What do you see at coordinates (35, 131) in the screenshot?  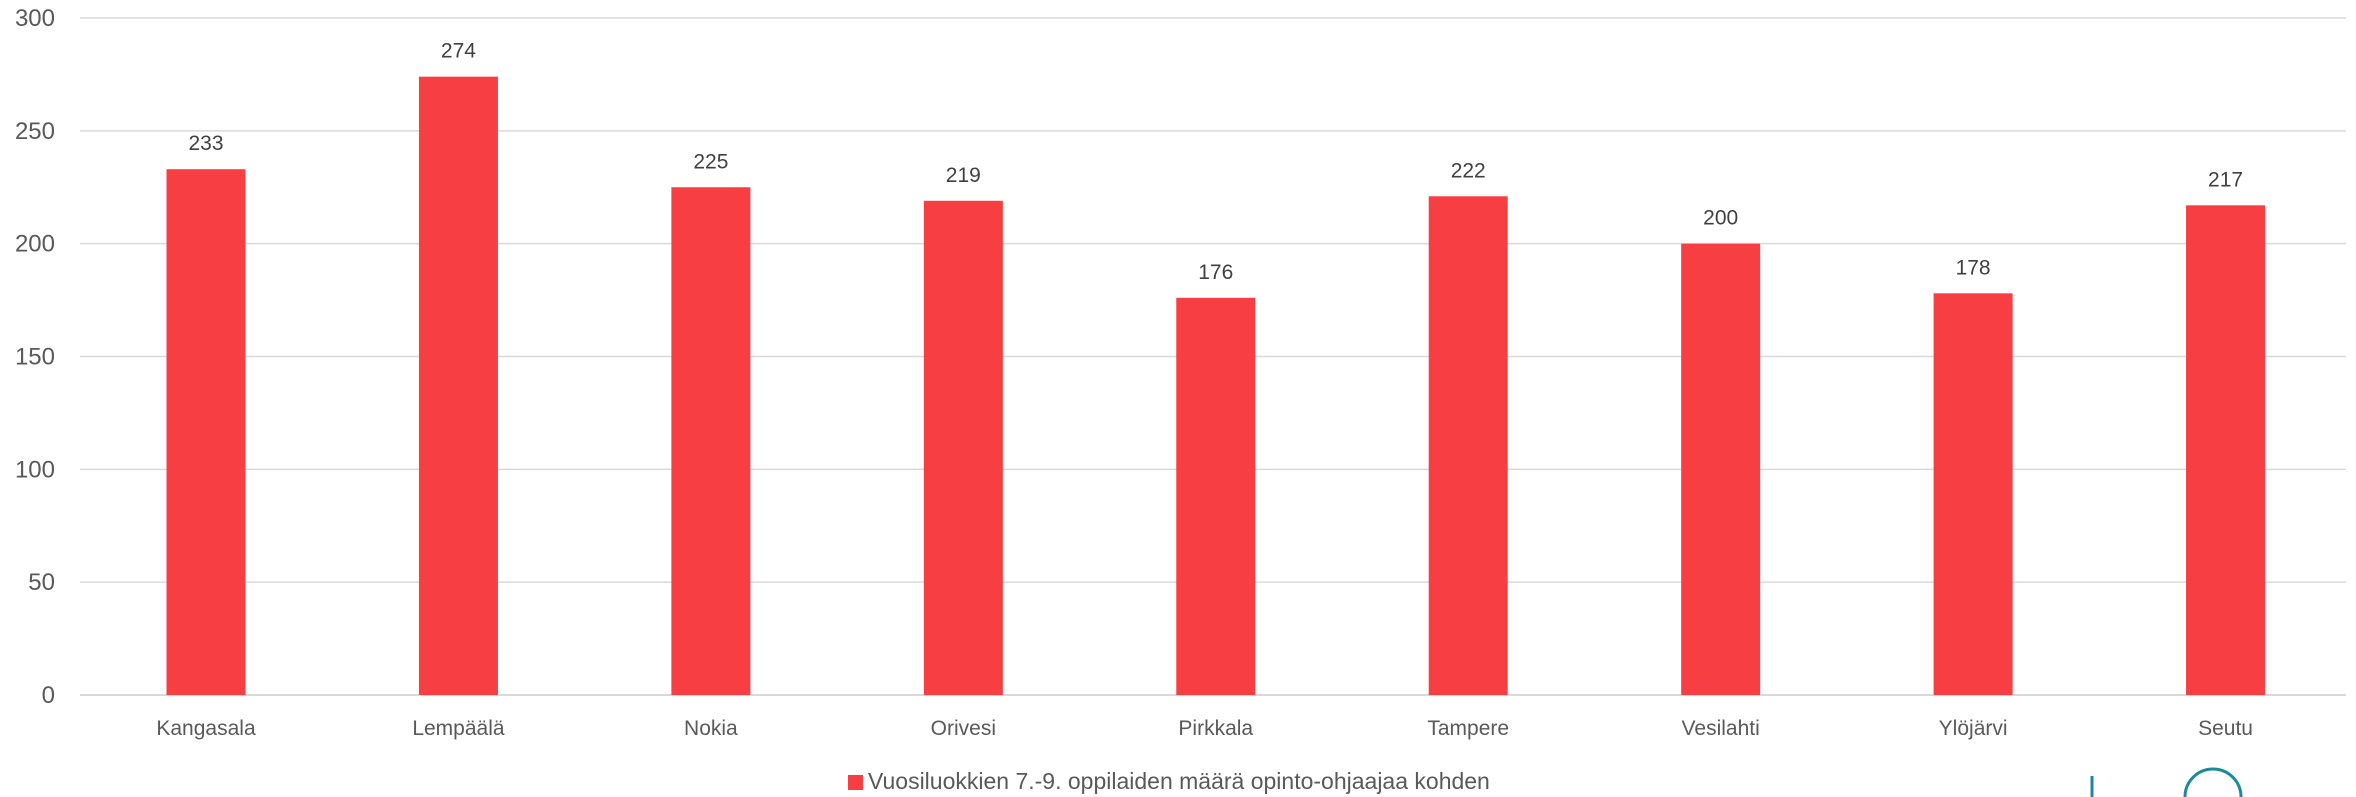 I see `y-tick-label: 250` at bounding box center [35, 131].